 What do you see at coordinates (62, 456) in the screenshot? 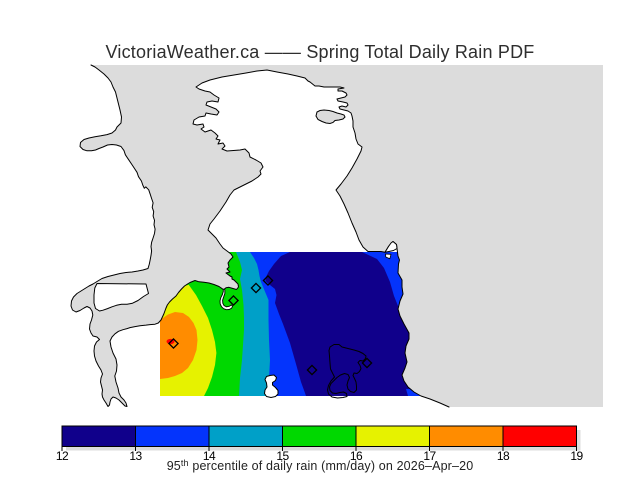
I see `svg-text: 12` at bounding box center [62, 456].